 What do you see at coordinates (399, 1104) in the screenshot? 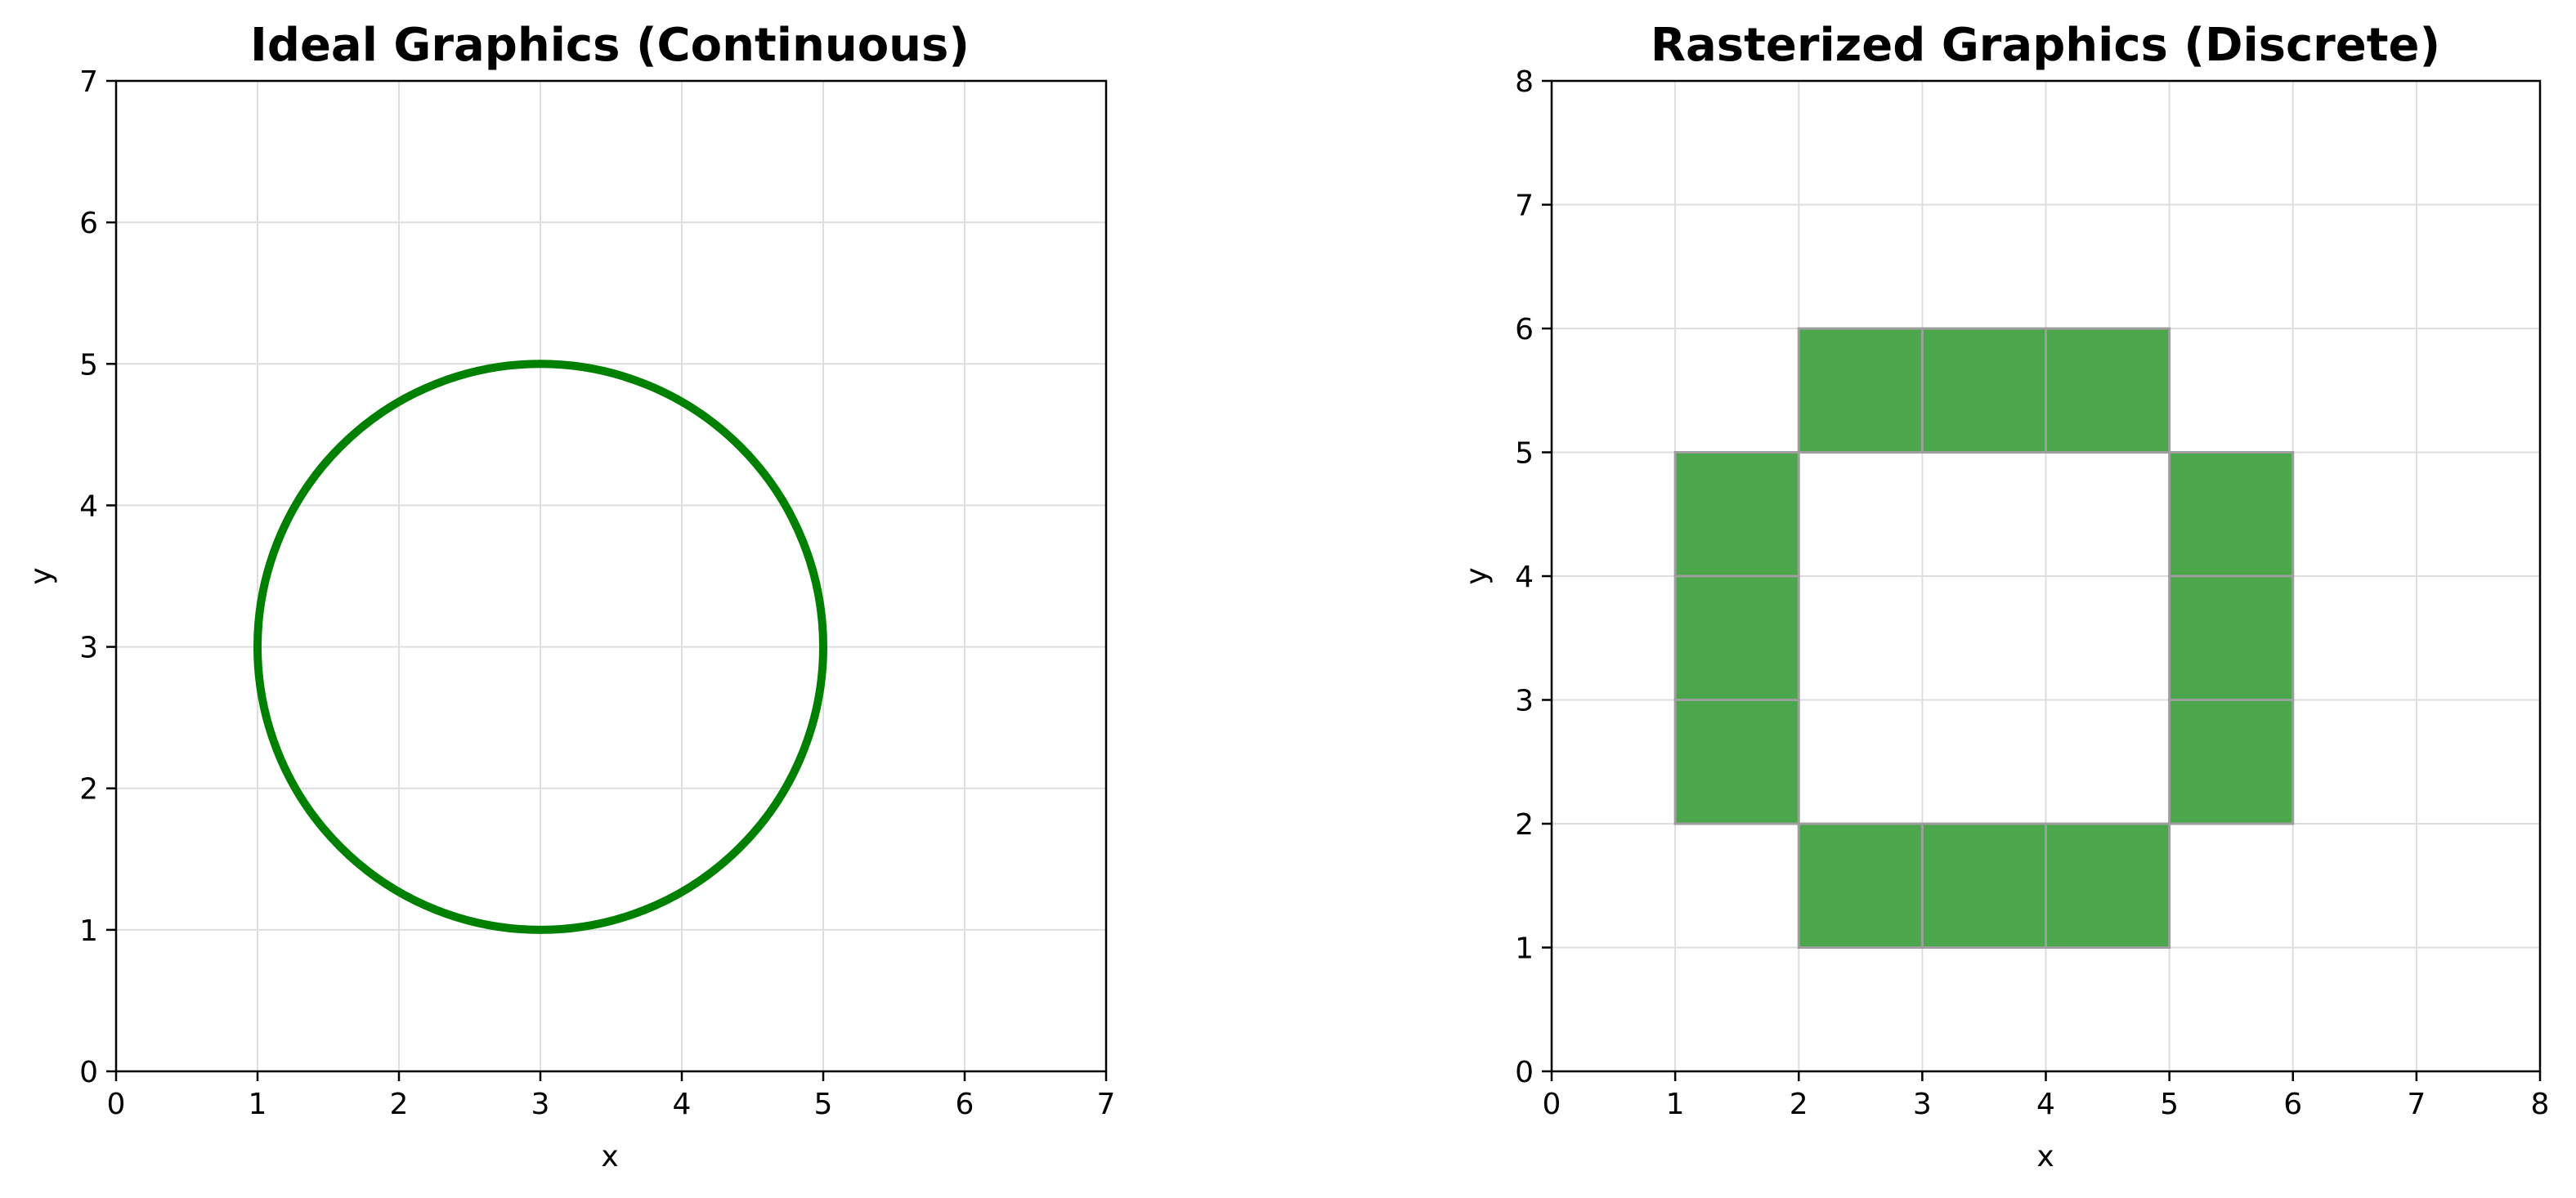
I see `ideal-x-tick-label: 2` at bounding box center [399, 1104].